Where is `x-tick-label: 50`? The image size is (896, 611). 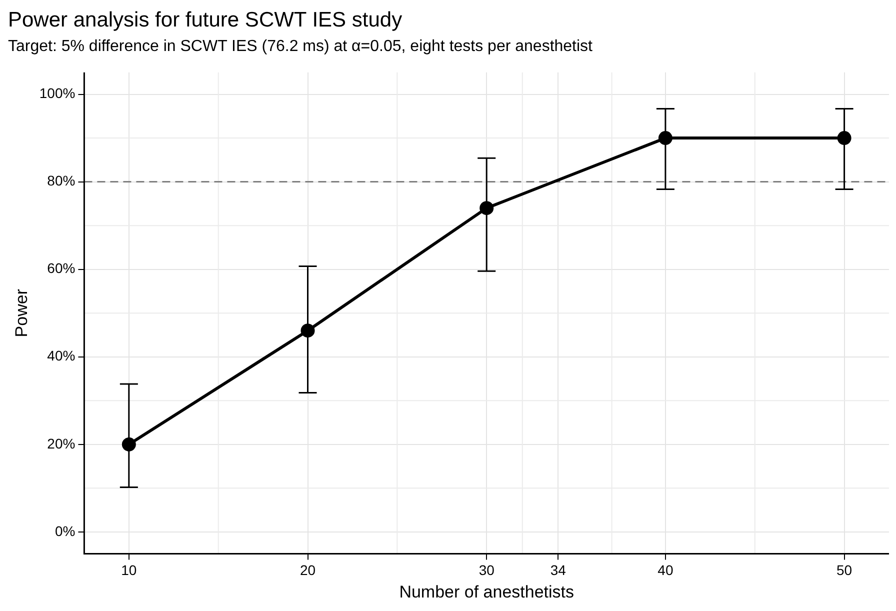 x-tick-label: 50 is located at coordinates (844, 570).